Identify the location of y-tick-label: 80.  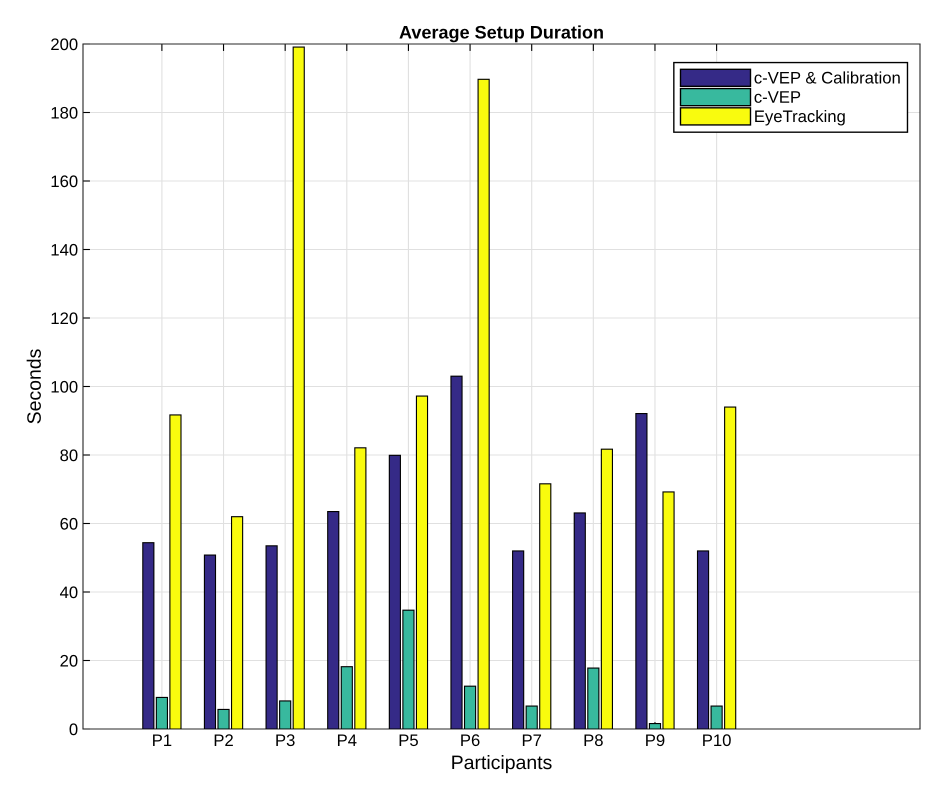
(69, 455).